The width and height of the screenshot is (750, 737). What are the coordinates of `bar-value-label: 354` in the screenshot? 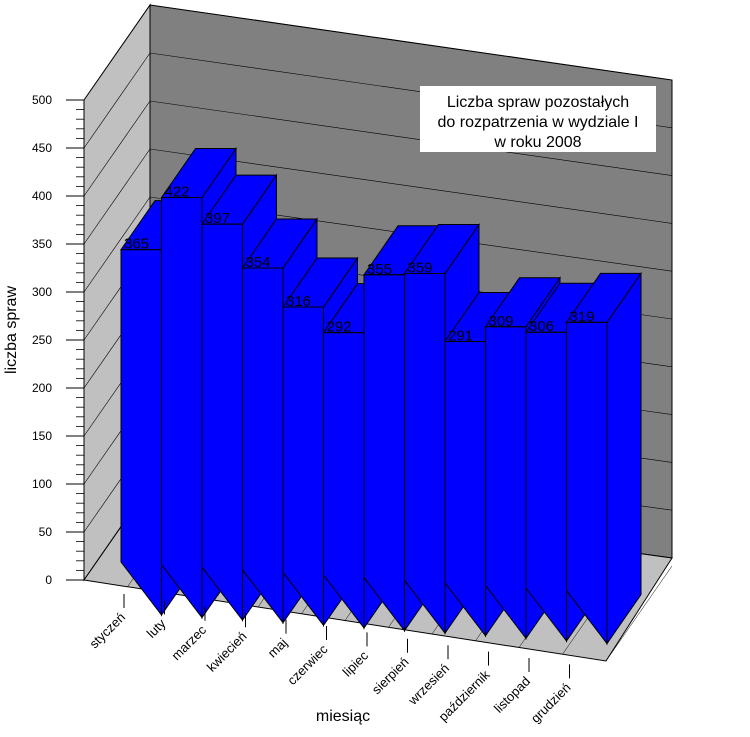 It's located at (258, 262).